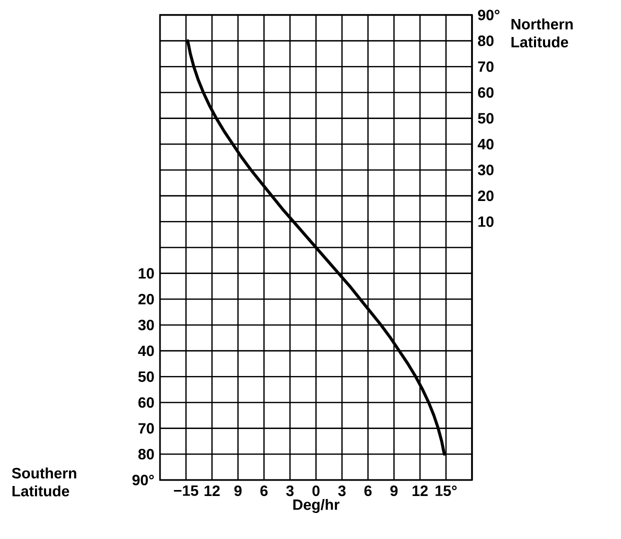 The image size is (621, 539). Describe the element at coordinates (489, 15) in the screenshot. I see `y2-tick-label: 90°` at that location.